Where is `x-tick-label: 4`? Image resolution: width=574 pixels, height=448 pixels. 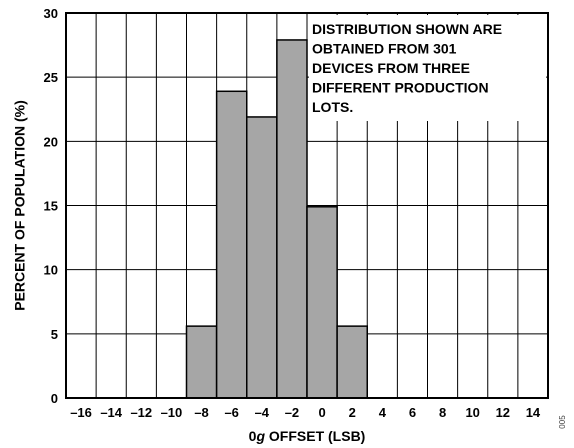
x-tick-label: 4 is located at coordinates (383, 412).